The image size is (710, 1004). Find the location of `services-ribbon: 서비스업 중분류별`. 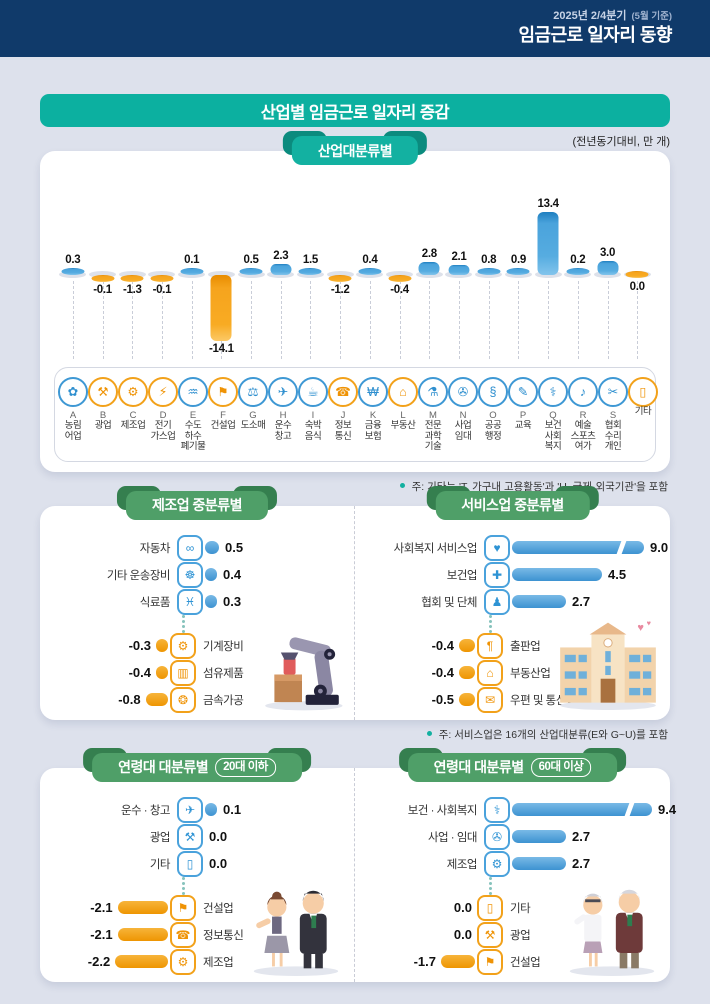

services-ribbon: 서비스업 중분류별 is located at coordinates (512, 502).